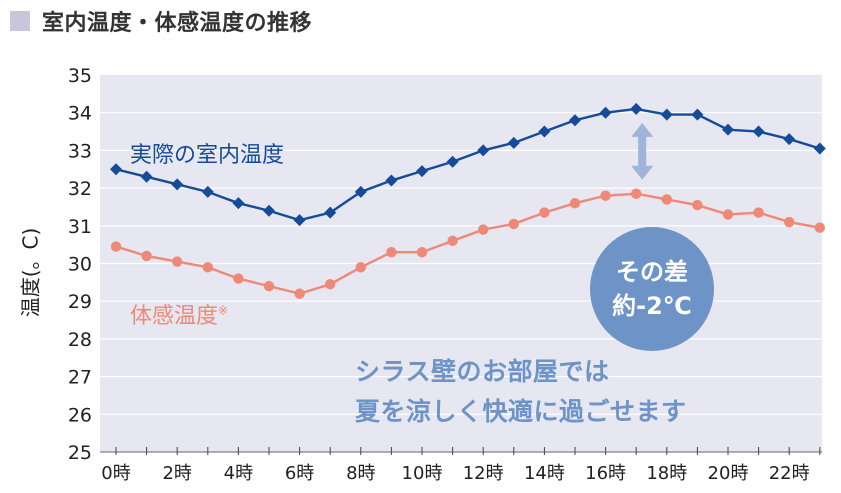 Image resolution: width=841 pixels, height=493 pixels. I want to click on x-tick-label: 12時, so click(483, 473).